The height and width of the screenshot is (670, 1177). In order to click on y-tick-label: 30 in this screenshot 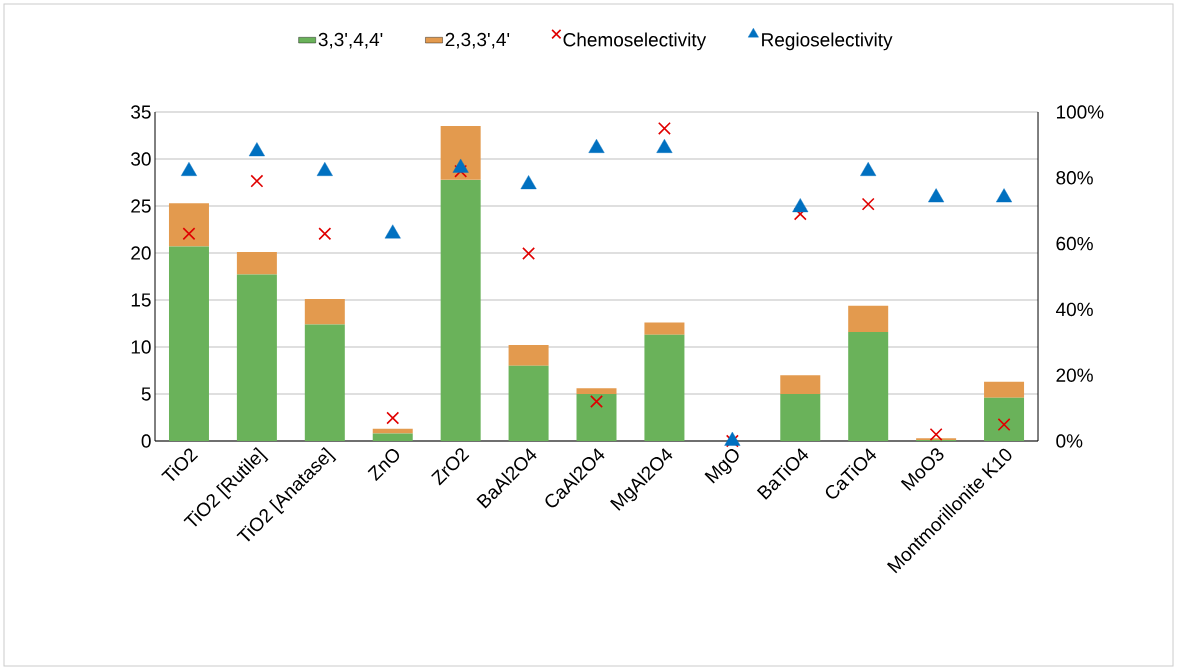, I will do `click(141, 159)`.